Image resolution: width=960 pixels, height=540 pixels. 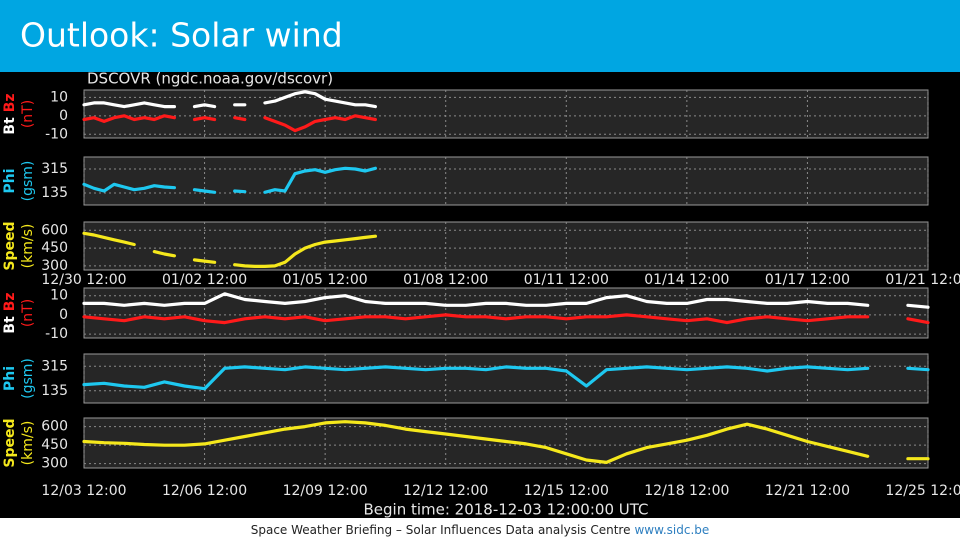 I want to click on x-tick-label: 12/18 12:00, so click(x=686, y=491).